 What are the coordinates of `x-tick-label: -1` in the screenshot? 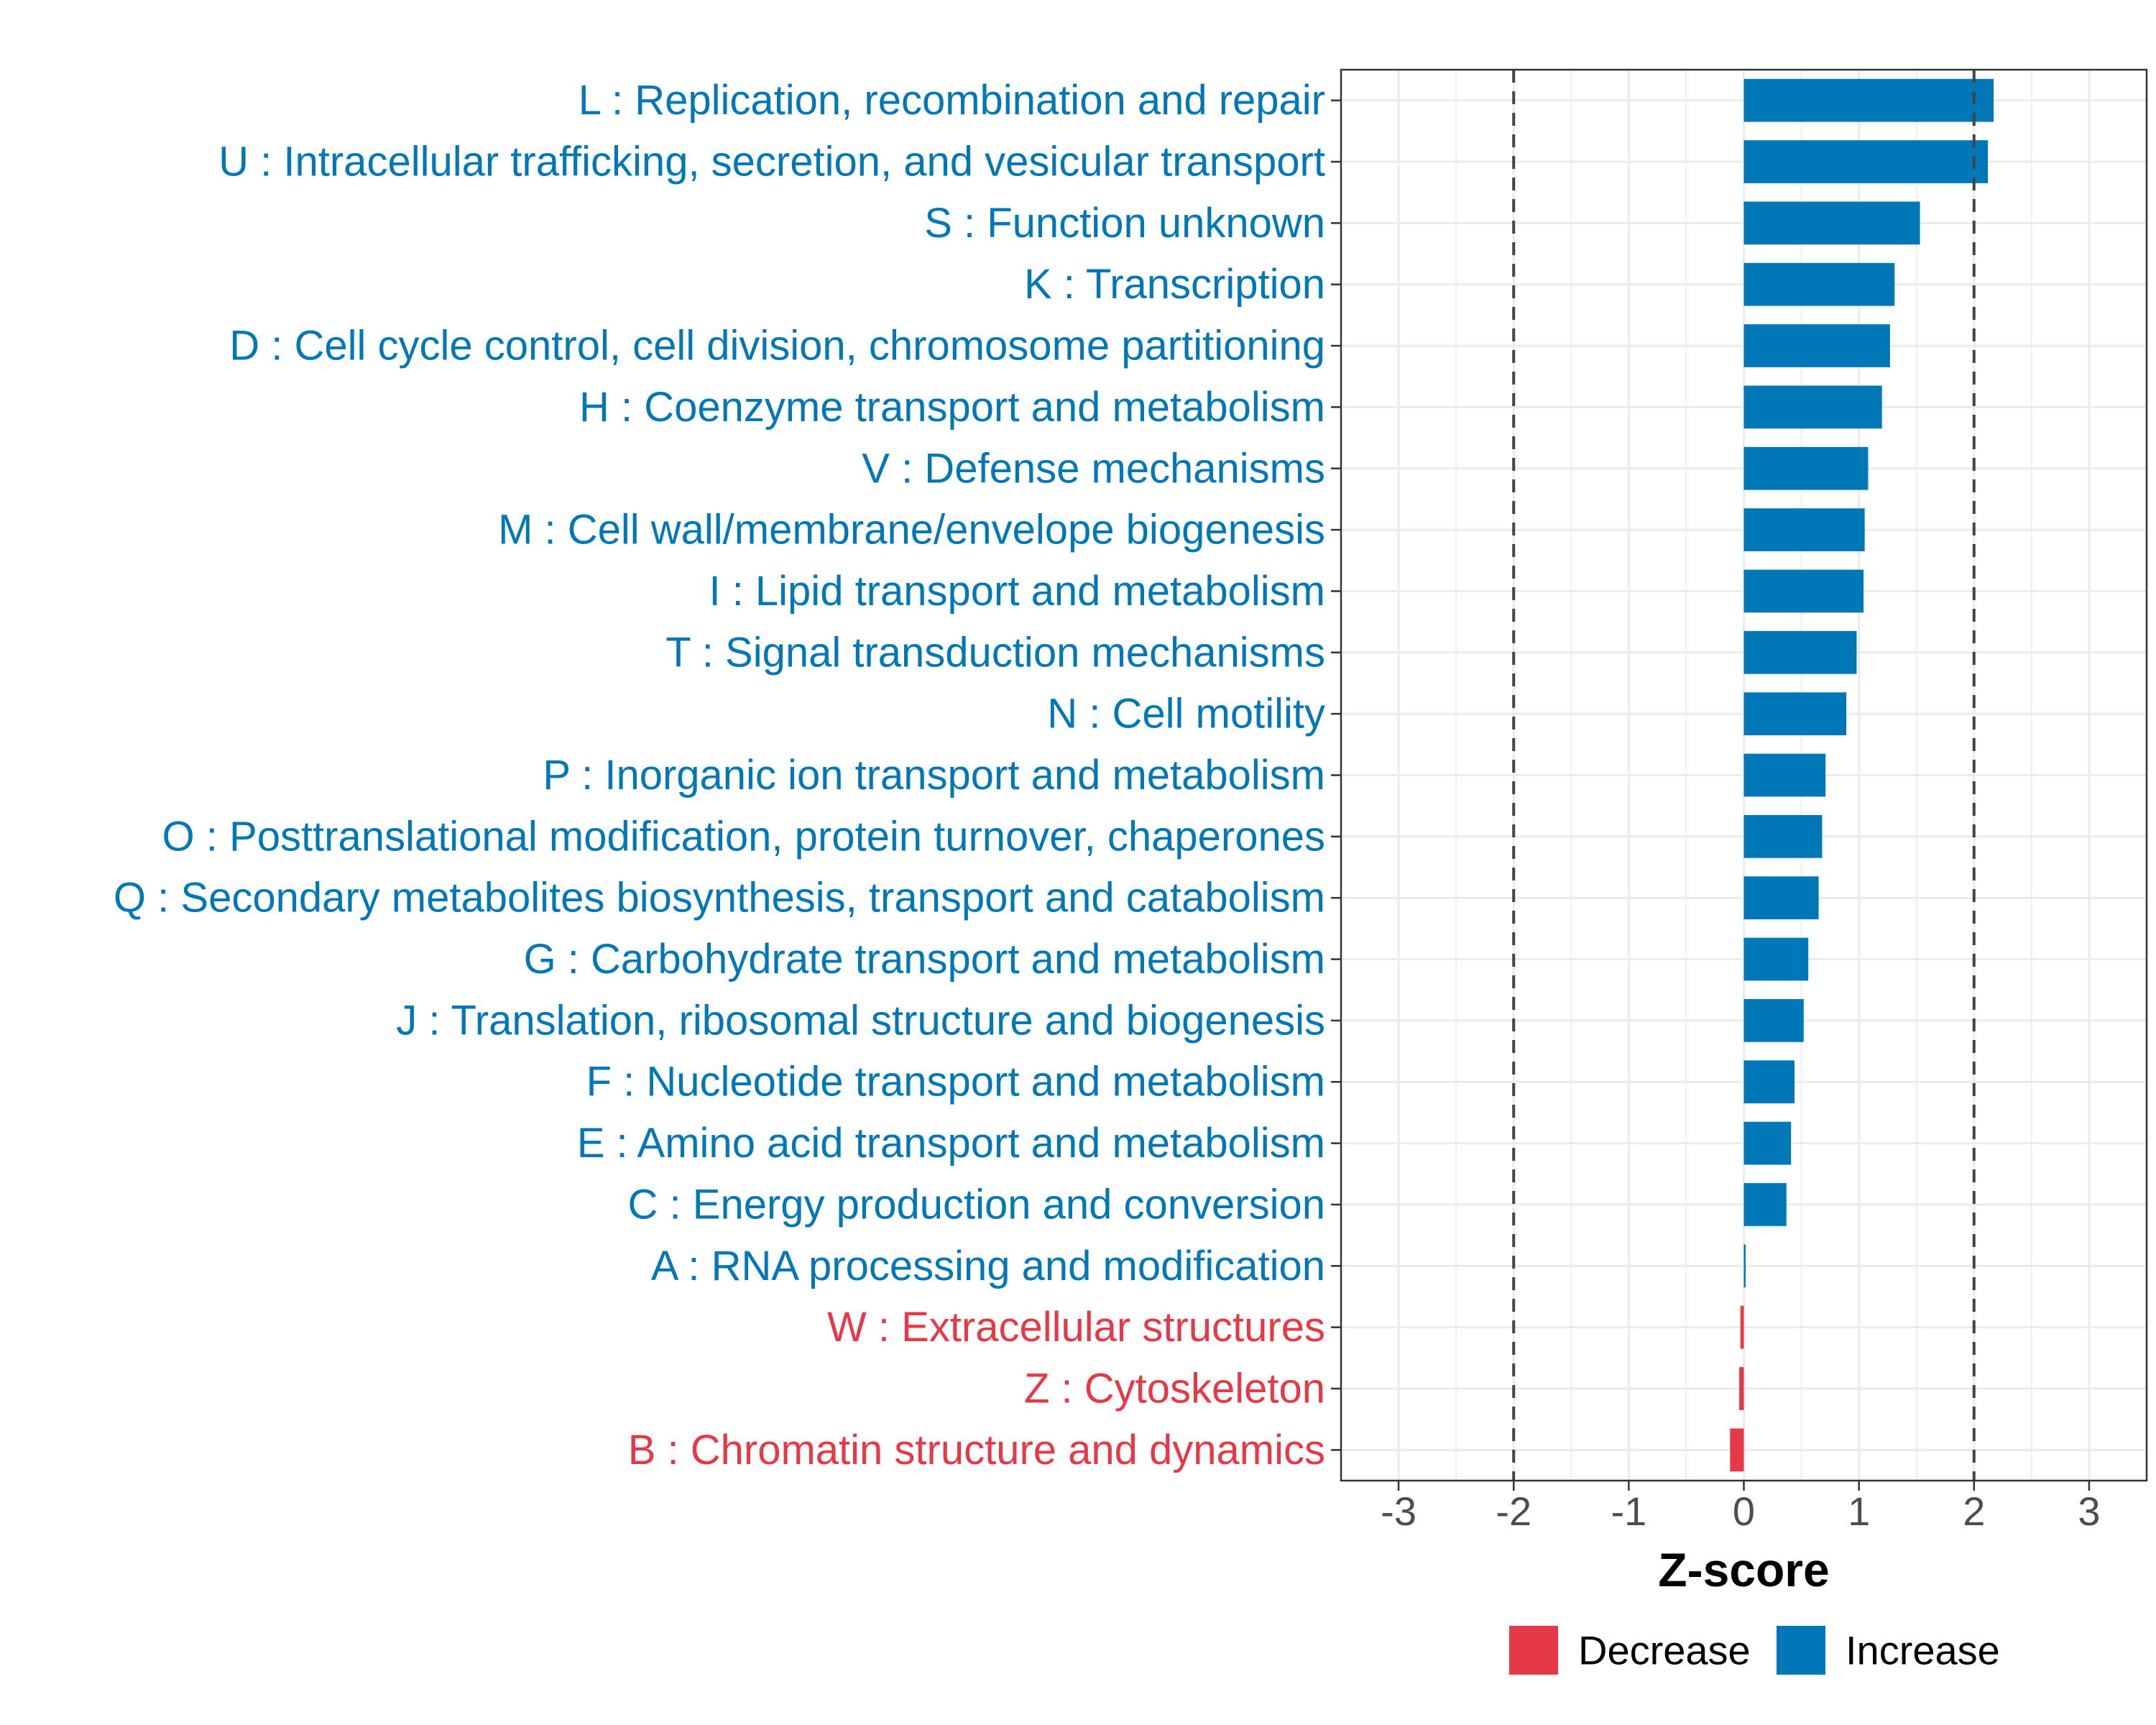 It's located at (1628, 1511).